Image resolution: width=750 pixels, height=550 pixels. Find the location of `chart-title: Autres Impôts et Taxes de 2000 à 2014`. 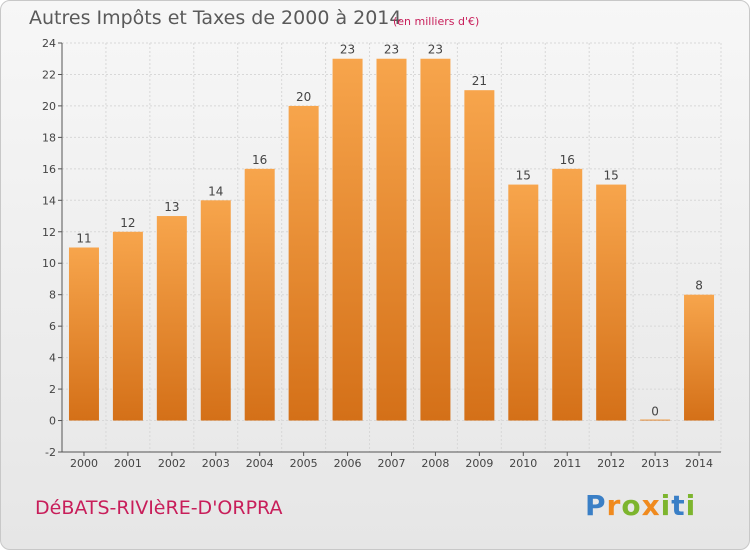

chart-title: Autres Impôts et Taxes de 2000 à 2014 is located at coordinates (215, 18).